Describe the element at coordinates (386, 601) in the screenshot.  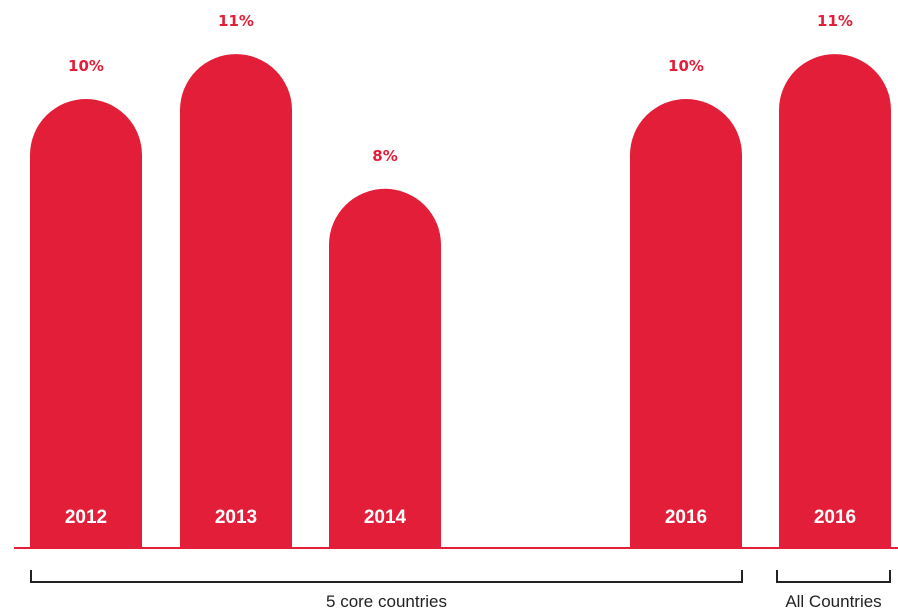
I see `group-label: 5 core countries` at that location.